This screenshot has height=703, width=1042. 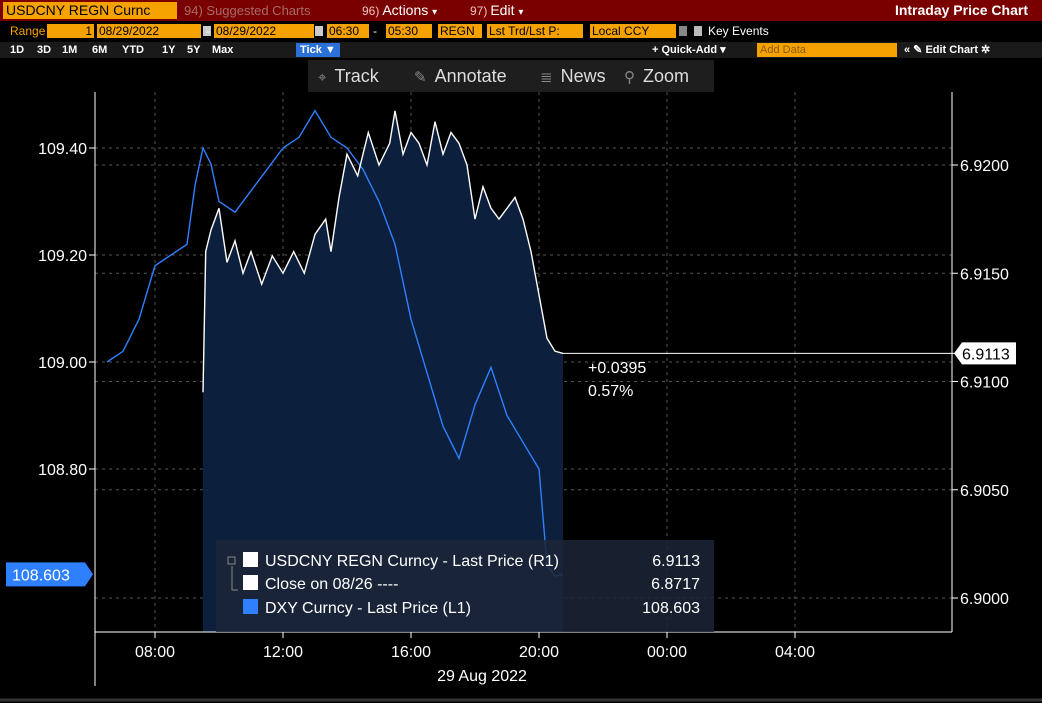 I want to click on track-label: Track, so click(x=356, y=76).